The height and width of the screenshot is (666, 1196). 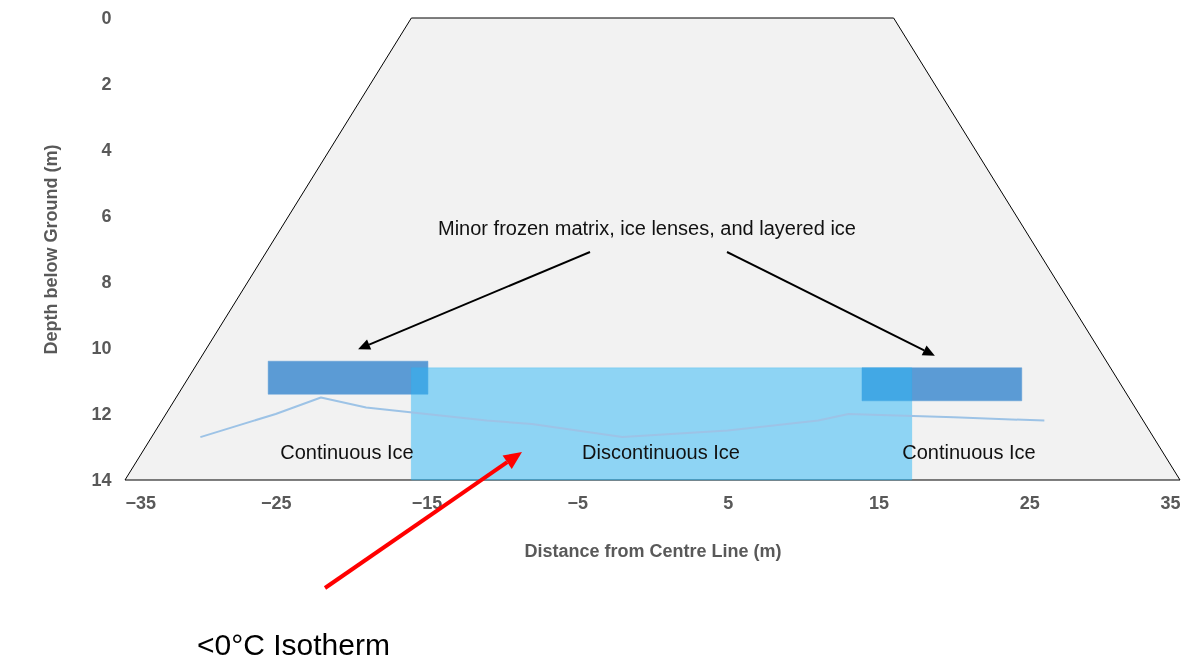 I want to click on y-tick-label: 12, so click(x=101, y=413).